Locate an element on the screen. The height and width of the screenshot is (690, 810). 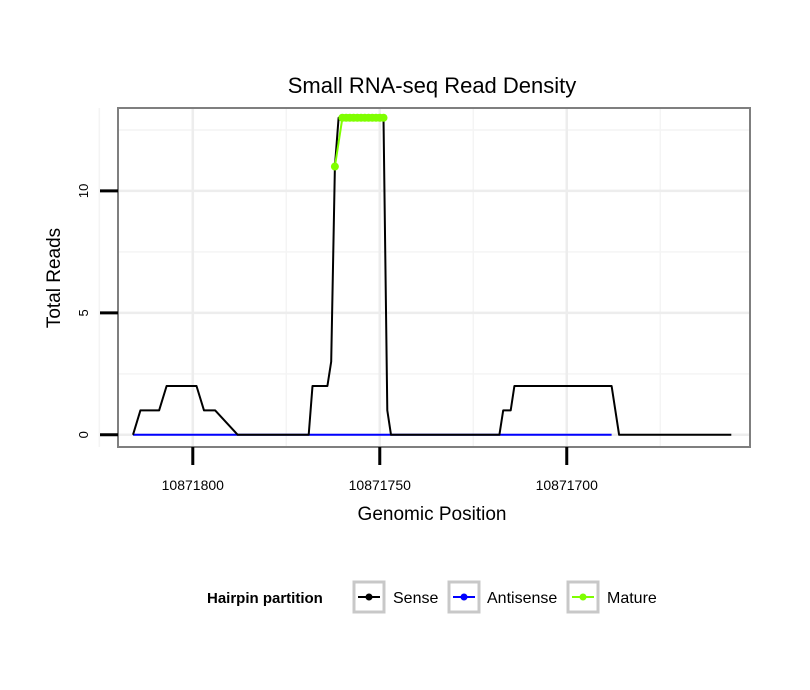
legend-point-mature is located at coordinates (583, 597).